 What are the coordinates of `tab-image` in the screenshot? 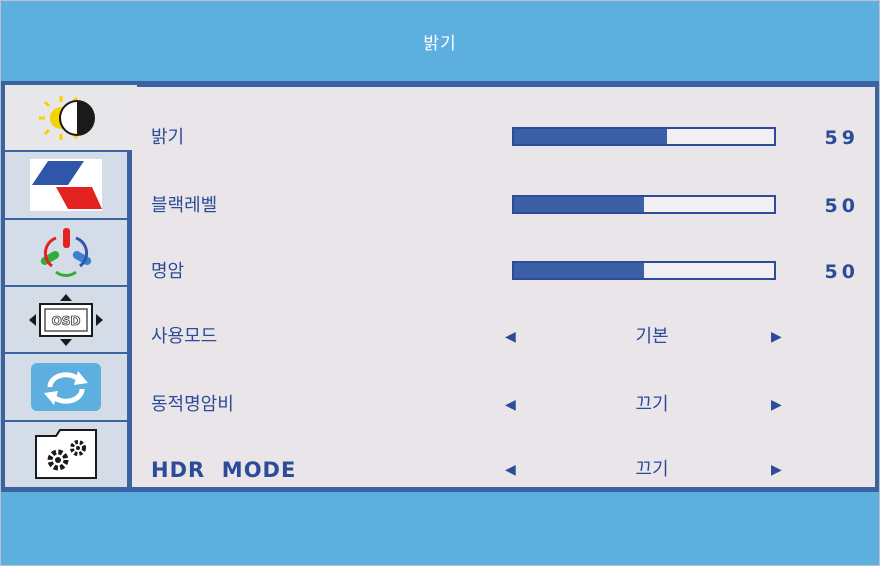 It's located at (66, 185).